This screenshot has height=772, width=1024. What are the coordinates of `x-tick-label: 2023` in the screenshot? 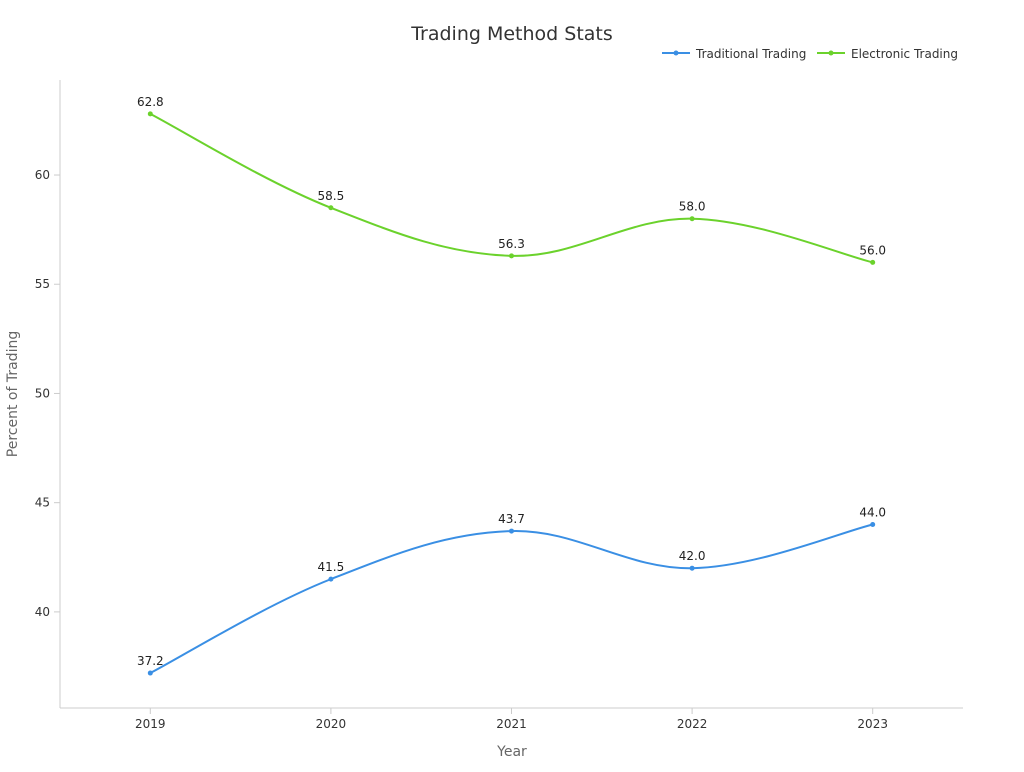 It's located at (872, 724).